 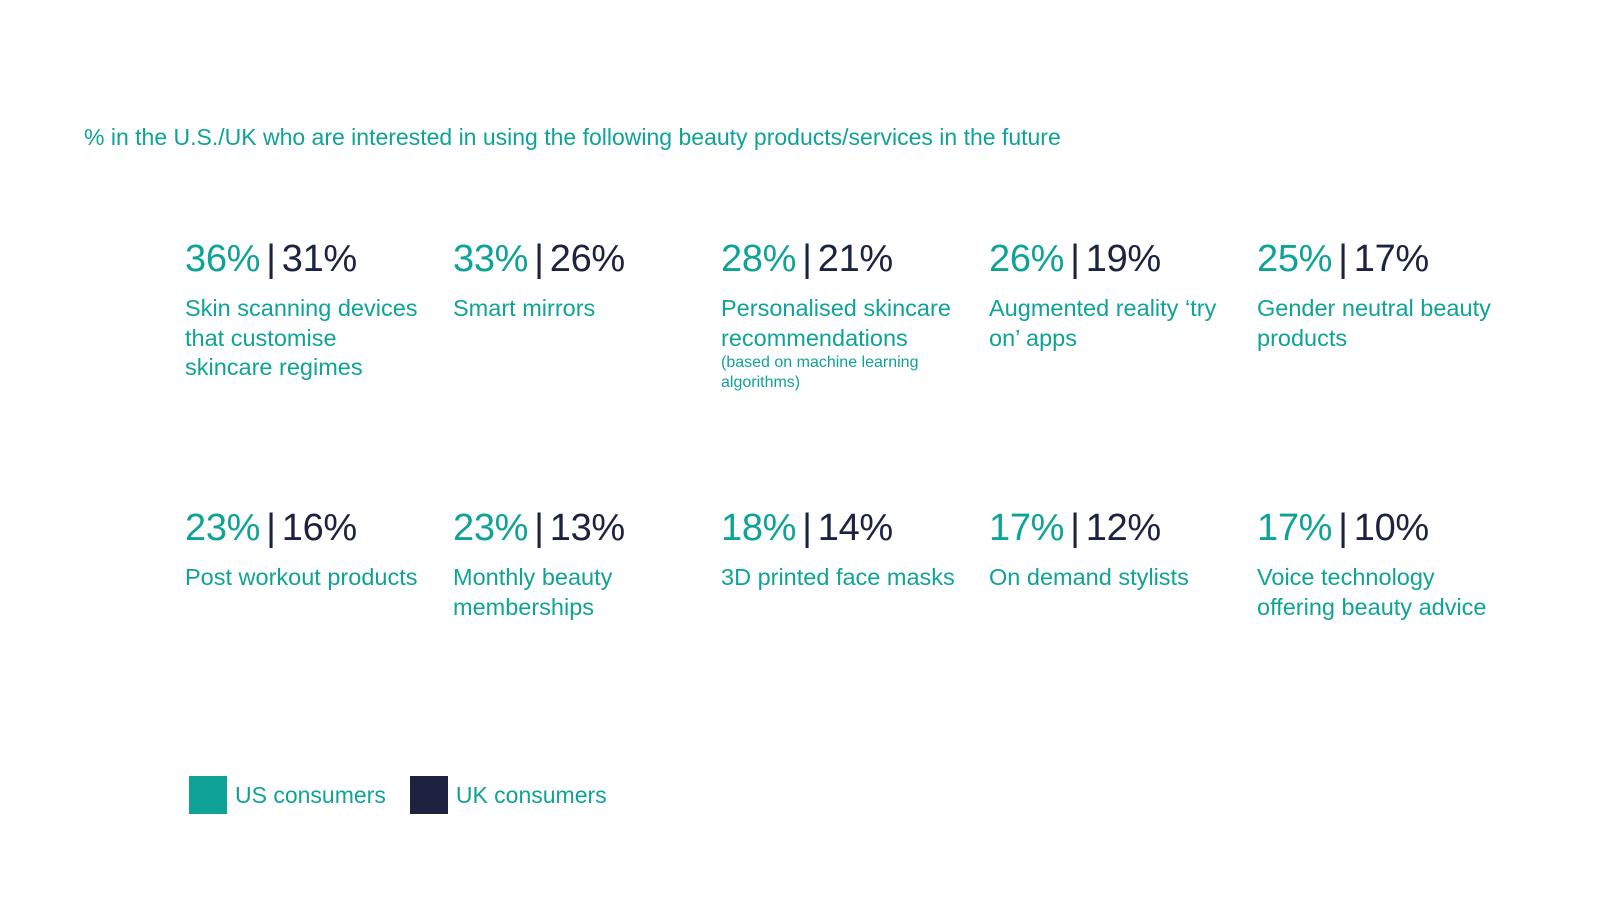 I want to click on stat-label: Personalised skincare recommendations, so click(x=836, y=323).